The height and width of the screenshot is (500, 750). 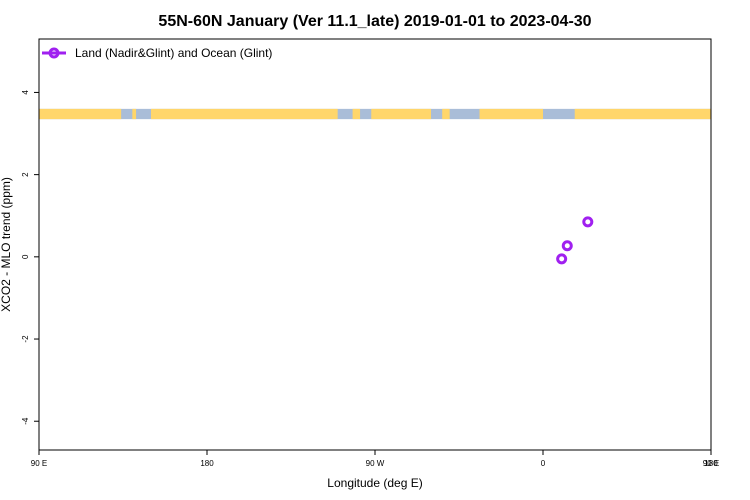 I want to click on y-axis-ticks: -4 -2 0 2 4, so click(x=30, y=257).